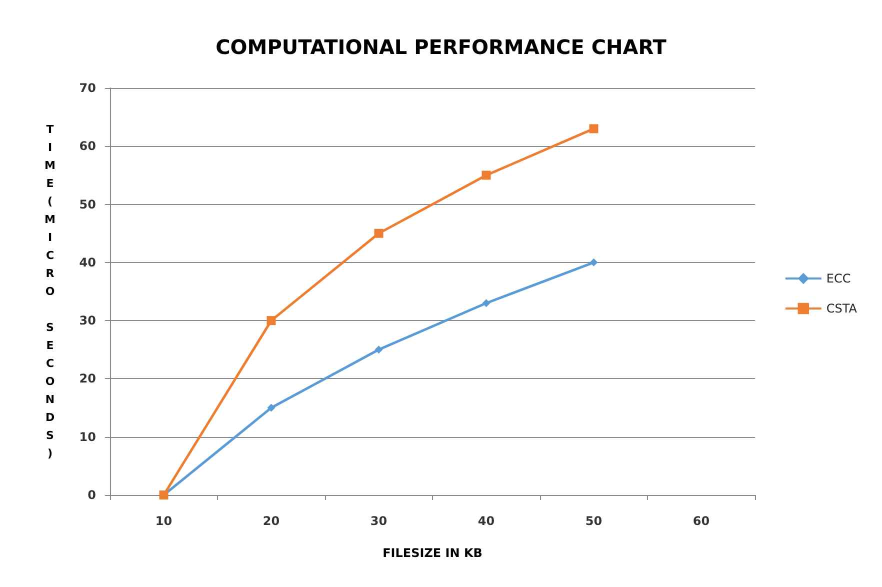 This screenshot has height=587, width=882. Describe the element at coordinates (50, 291) in the screenshot. I see `text: TIME(MICRO SECONDS)` at that location.